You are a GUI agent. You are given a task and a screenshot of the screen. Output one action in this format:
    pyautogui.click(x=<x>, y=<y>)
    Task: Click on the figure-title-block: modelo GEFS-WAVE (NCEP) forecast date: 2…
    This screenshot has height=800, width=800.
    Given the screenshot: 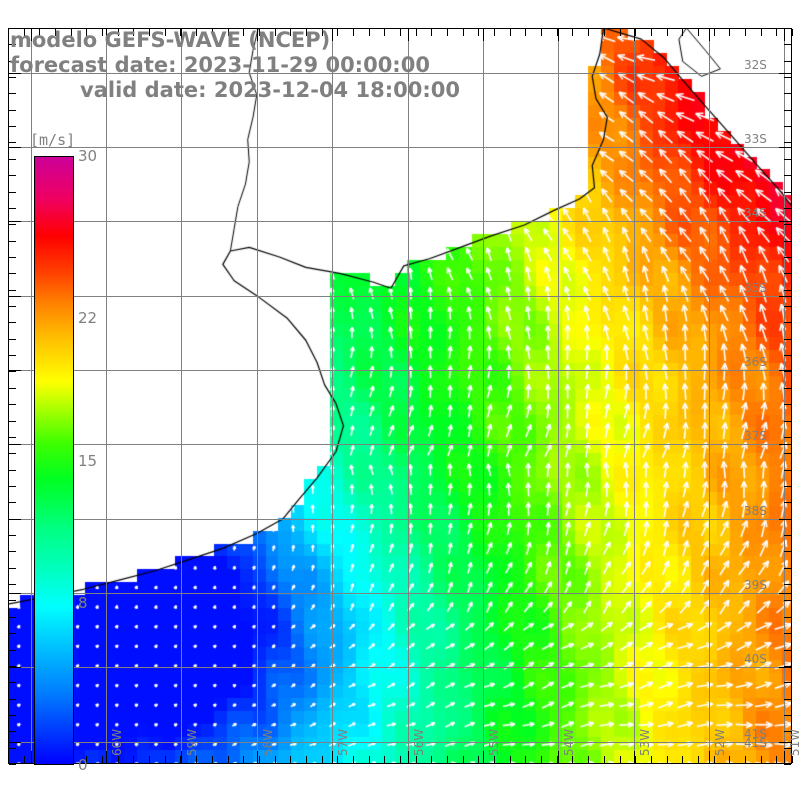 What is the action you would take?
    pyautogui.click(x=270, y=65)
    